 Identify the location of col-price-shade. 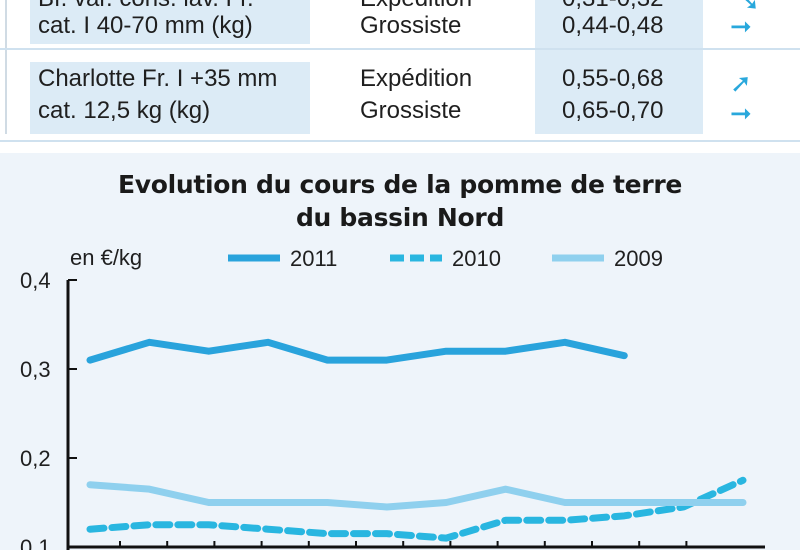
(619, 67).